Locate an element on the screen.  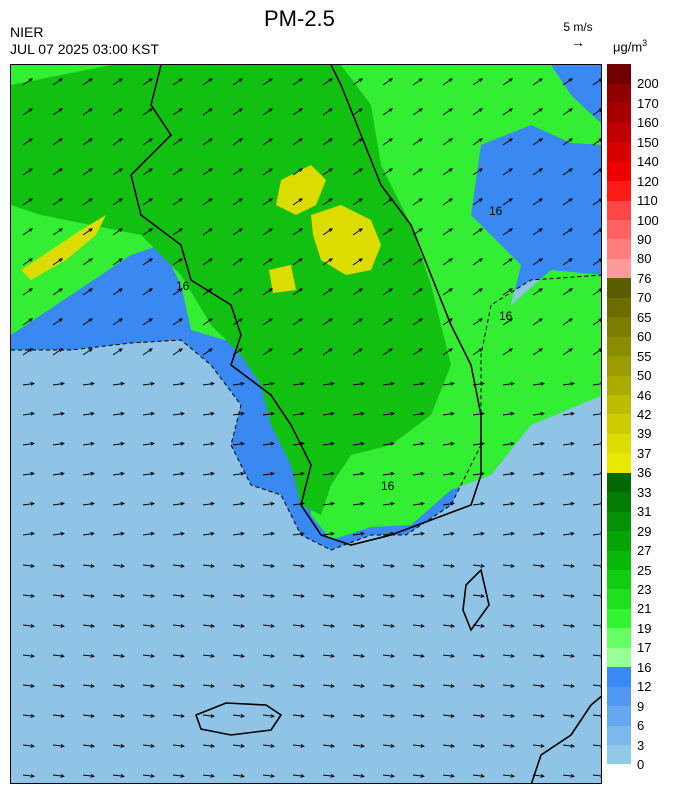
colorbar-level-label: 39 is located at coordinates (644, 434).